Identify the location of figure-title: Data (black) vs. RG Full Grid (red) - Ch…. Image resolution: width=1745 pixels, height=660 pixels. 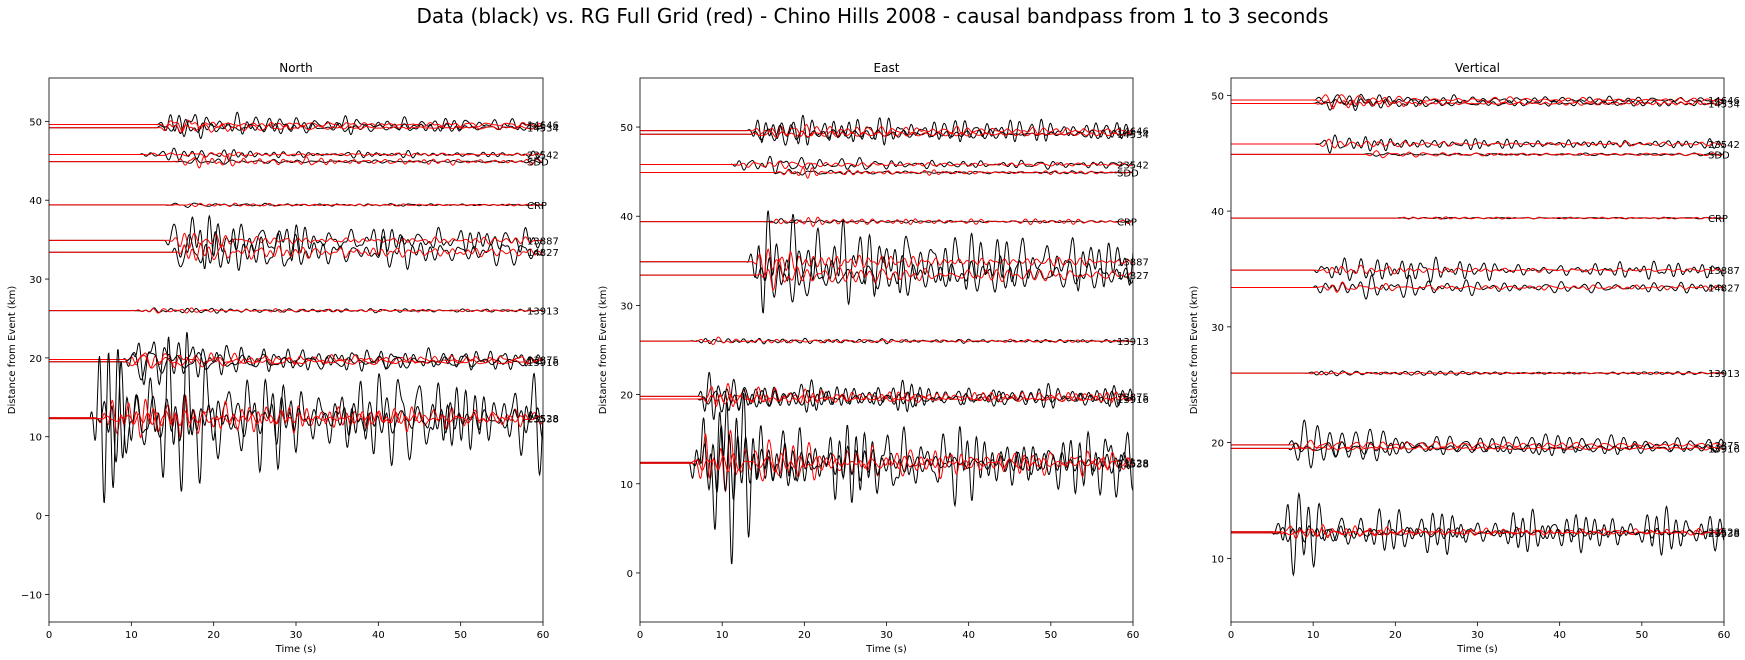
(872, 16).